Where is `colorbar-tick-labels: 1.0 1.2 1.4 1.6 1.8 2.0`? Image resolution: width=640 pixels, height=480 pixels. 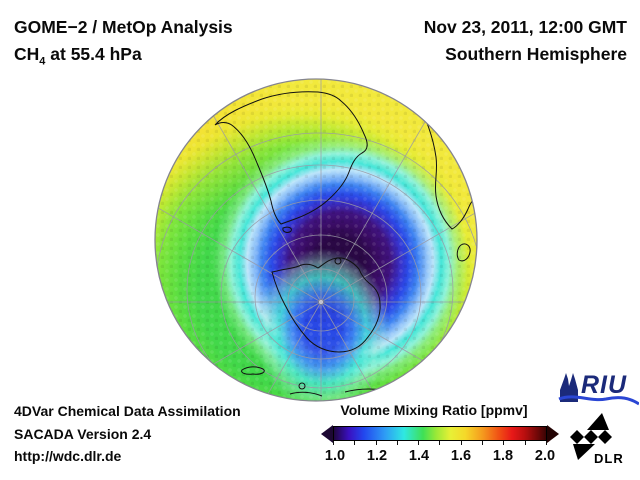
colorbar-tick-labels: 1.0 1.2 1.4 1.6 1.8 2.0 is located at coordinates (440, 456).